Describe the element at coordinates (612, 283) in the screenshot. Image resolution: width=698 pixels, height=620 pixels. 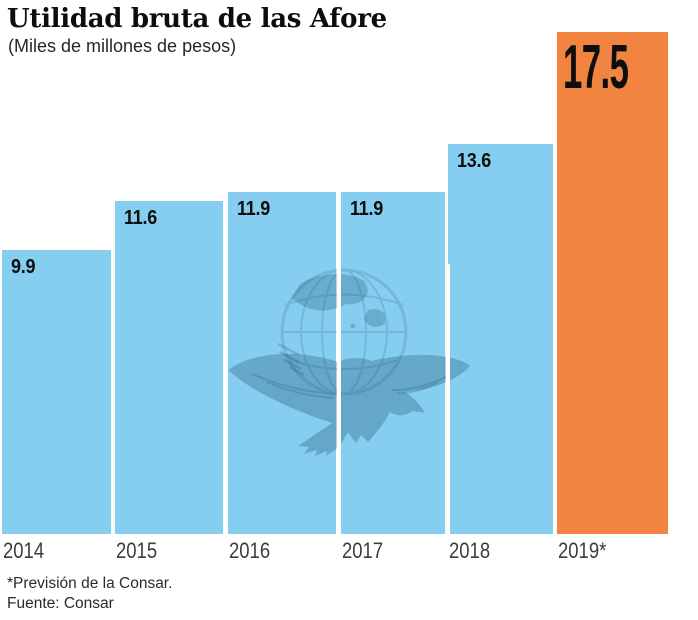
I see `bar-2019: 17.5` at that location.